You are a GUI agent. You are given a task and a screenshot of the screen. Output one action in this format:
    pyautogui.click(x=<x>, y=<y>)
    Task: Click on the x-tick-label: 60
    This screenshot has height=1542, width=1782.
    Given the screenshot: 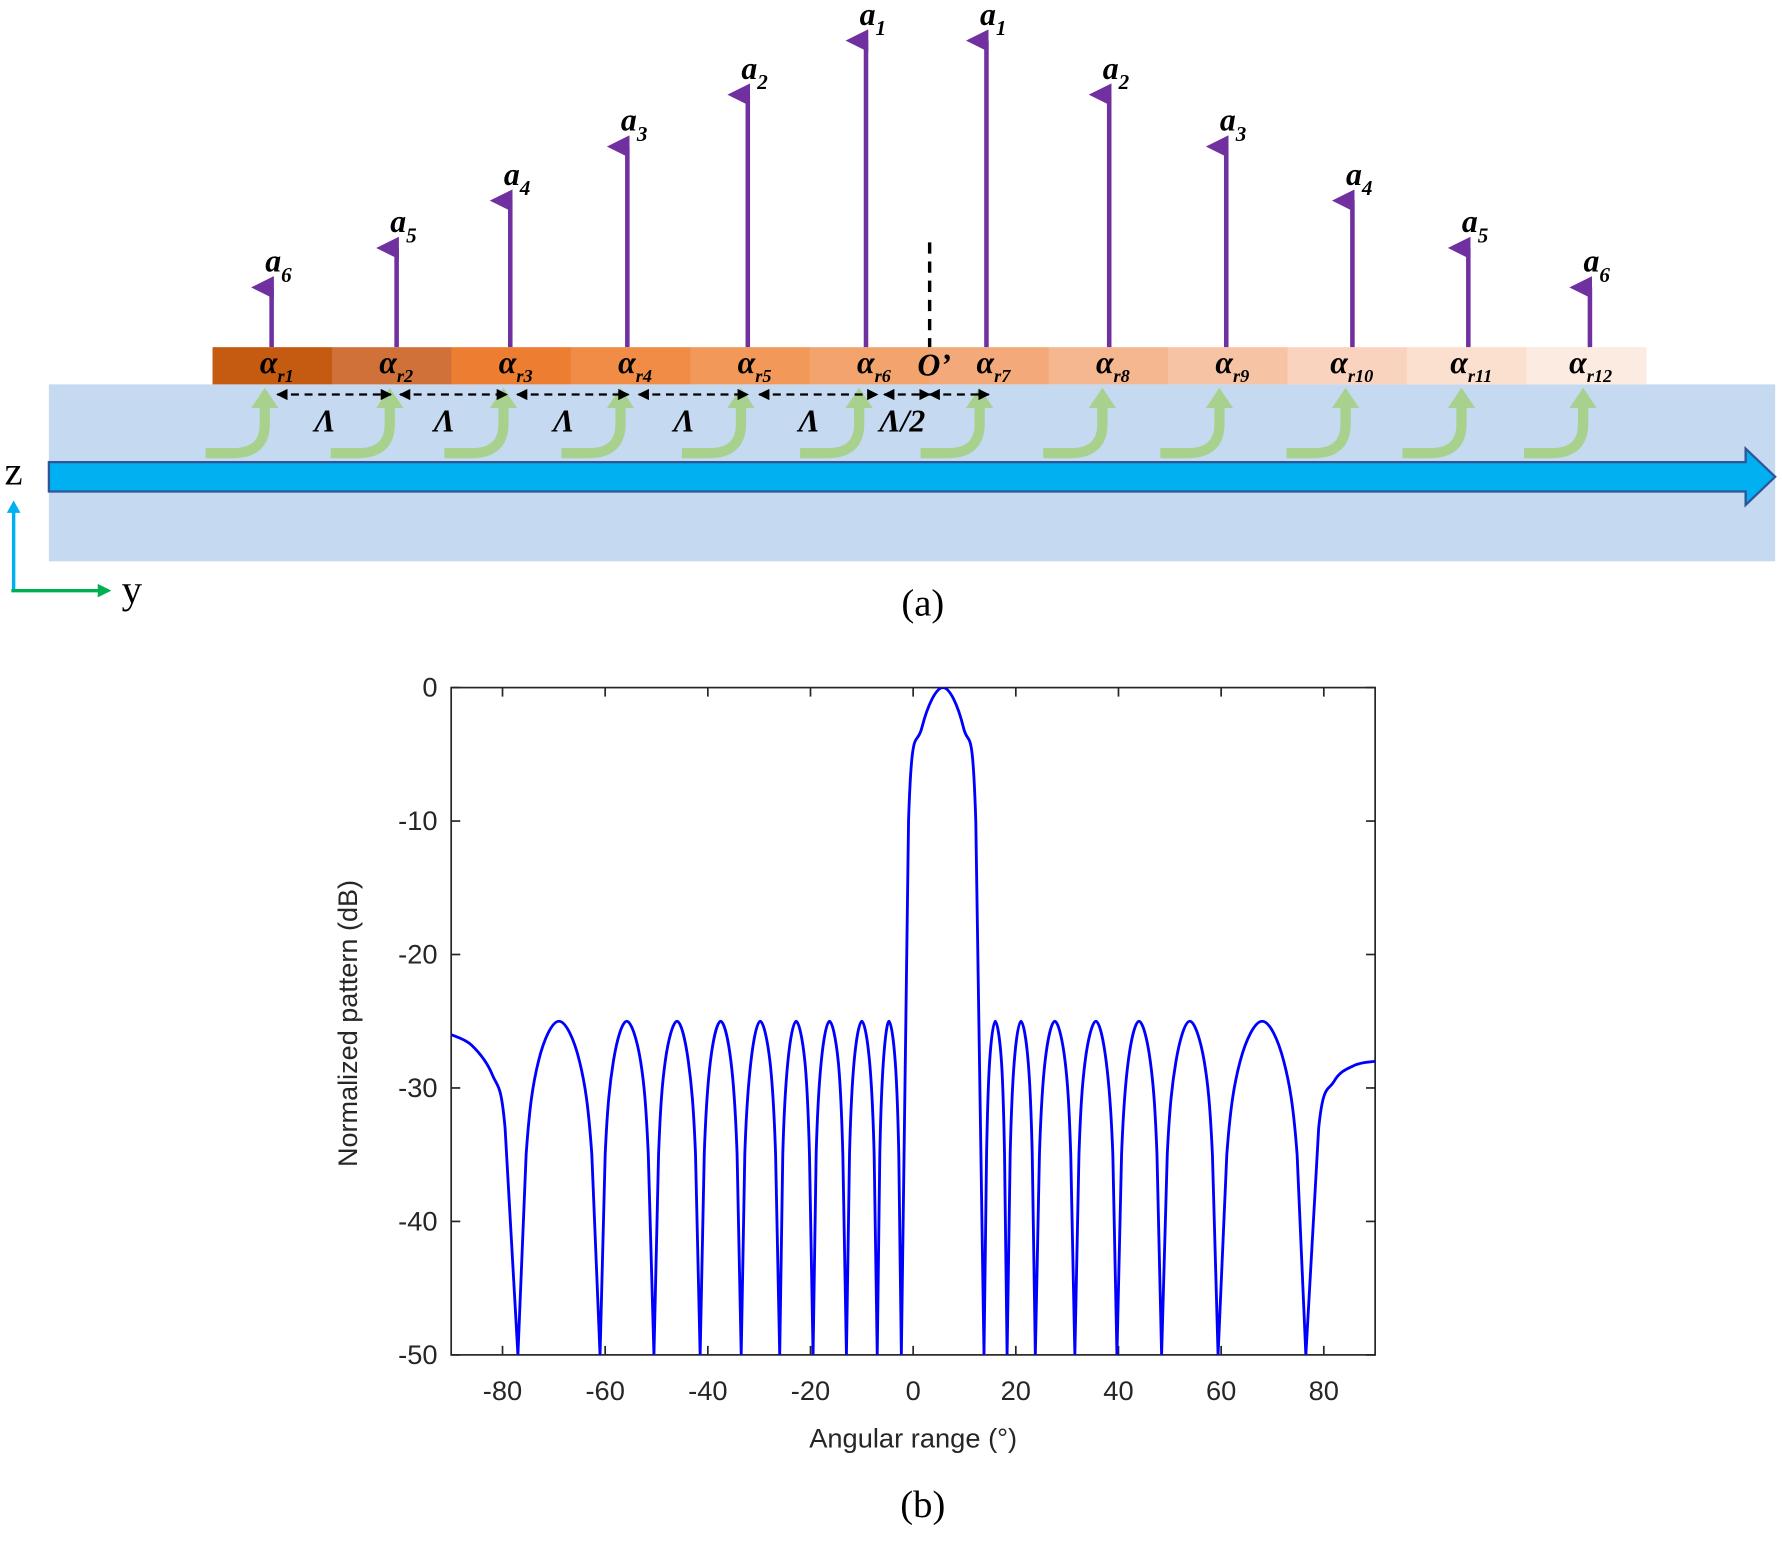 What is the action you would take?
    pyautogui.click(x=1221, y=1390)
    